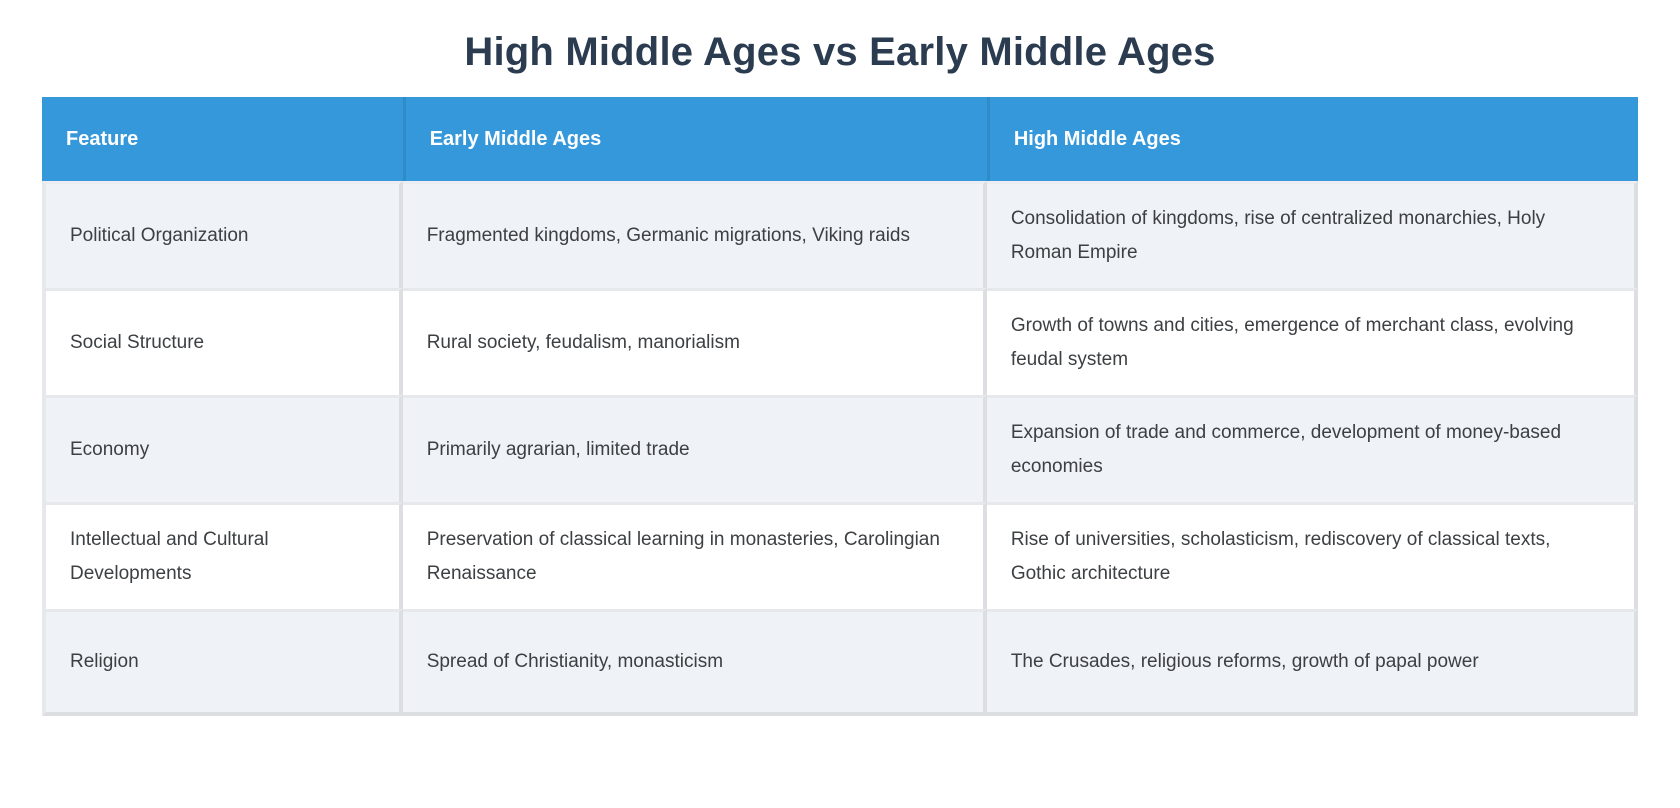  I want to click on cell-feature: Religion, so click(222, 662).